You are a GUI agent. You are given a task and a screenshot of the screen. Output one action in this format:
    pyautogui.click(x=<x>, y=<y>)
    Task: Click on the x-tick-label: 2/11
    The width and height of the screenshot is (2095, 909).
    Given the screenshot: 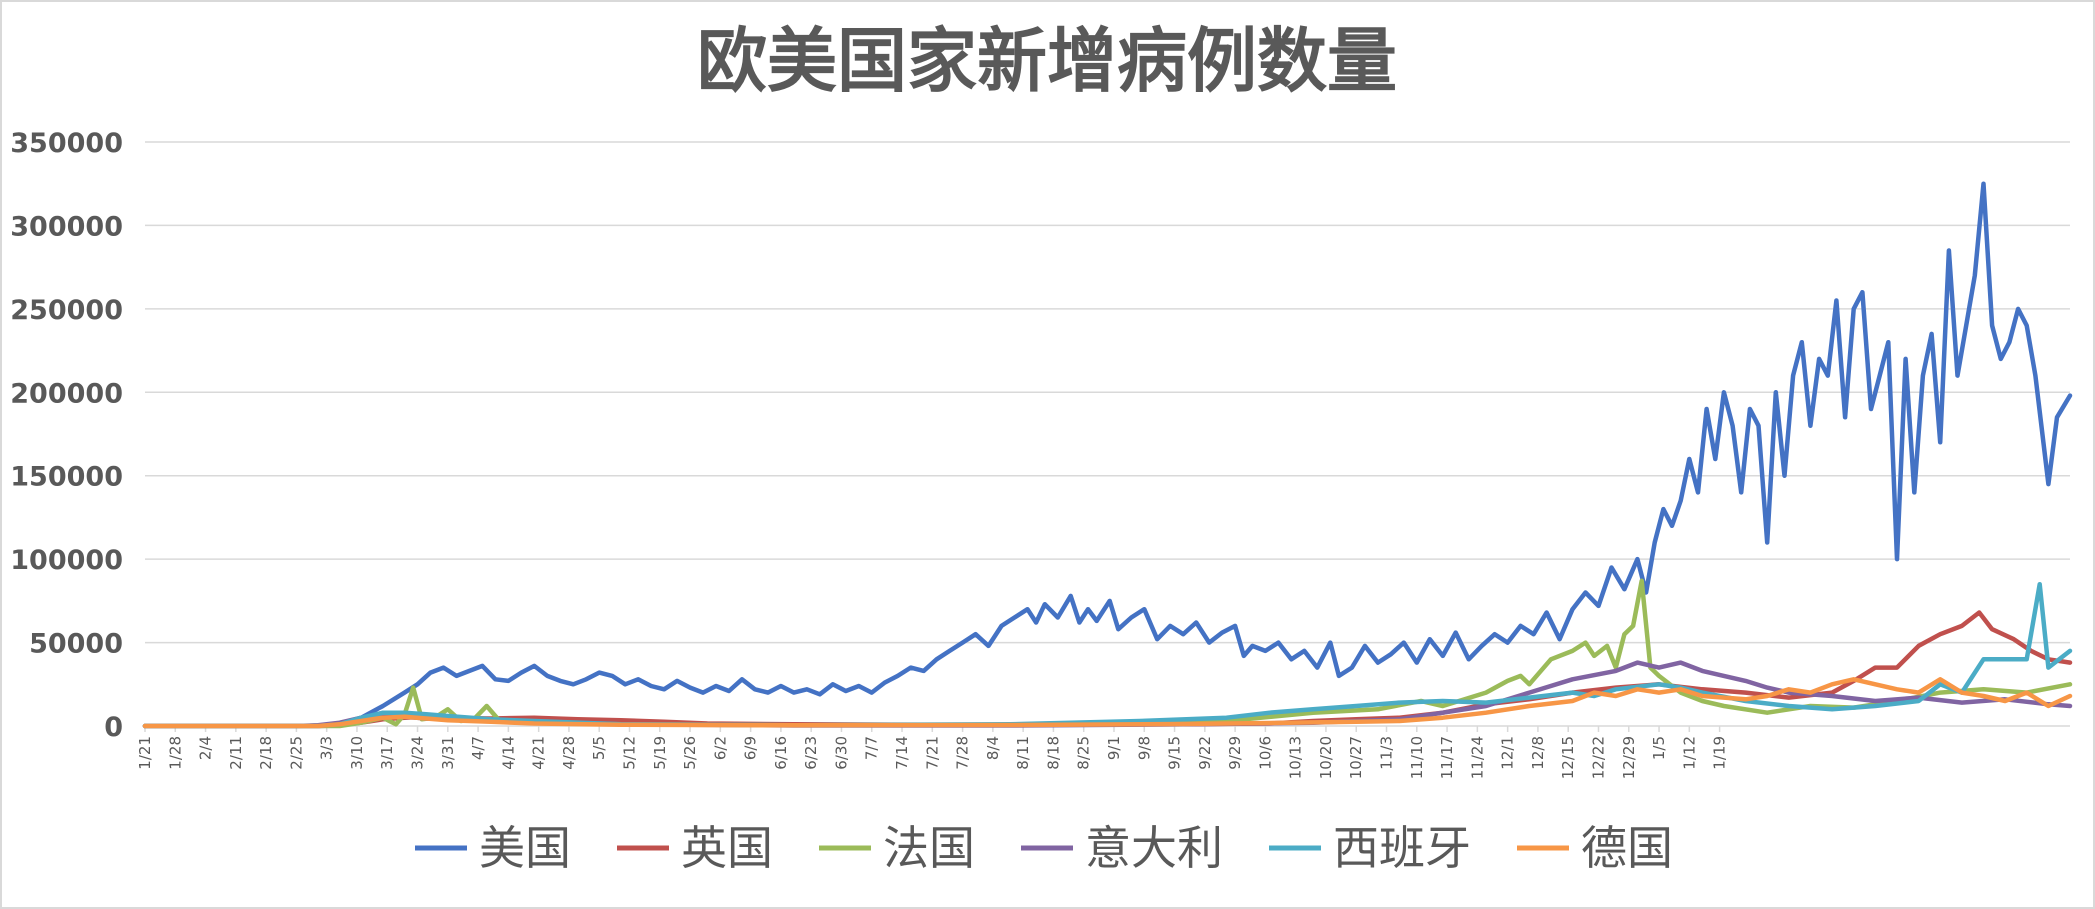 What is the action you would take?
    pyautogui.click(x=236, y=753)
    